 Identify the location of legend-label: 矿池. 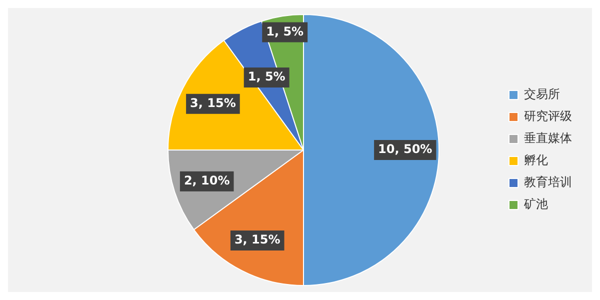
(535, 204).